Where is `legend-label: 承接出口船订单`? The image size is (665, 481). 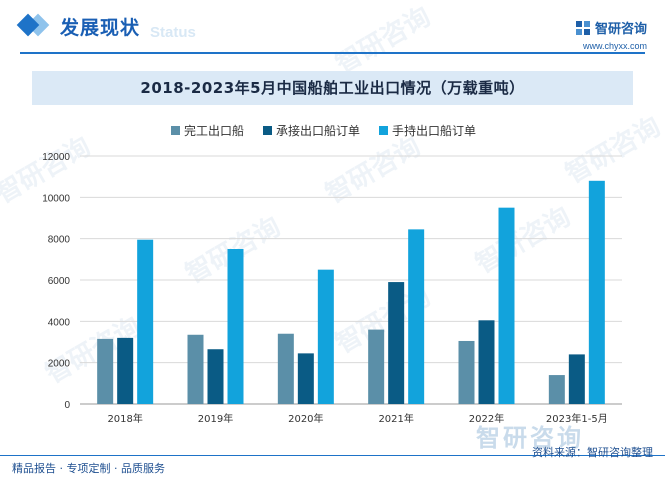 legend-label: 承接出口船订单 is located at coordinates (318, 130).